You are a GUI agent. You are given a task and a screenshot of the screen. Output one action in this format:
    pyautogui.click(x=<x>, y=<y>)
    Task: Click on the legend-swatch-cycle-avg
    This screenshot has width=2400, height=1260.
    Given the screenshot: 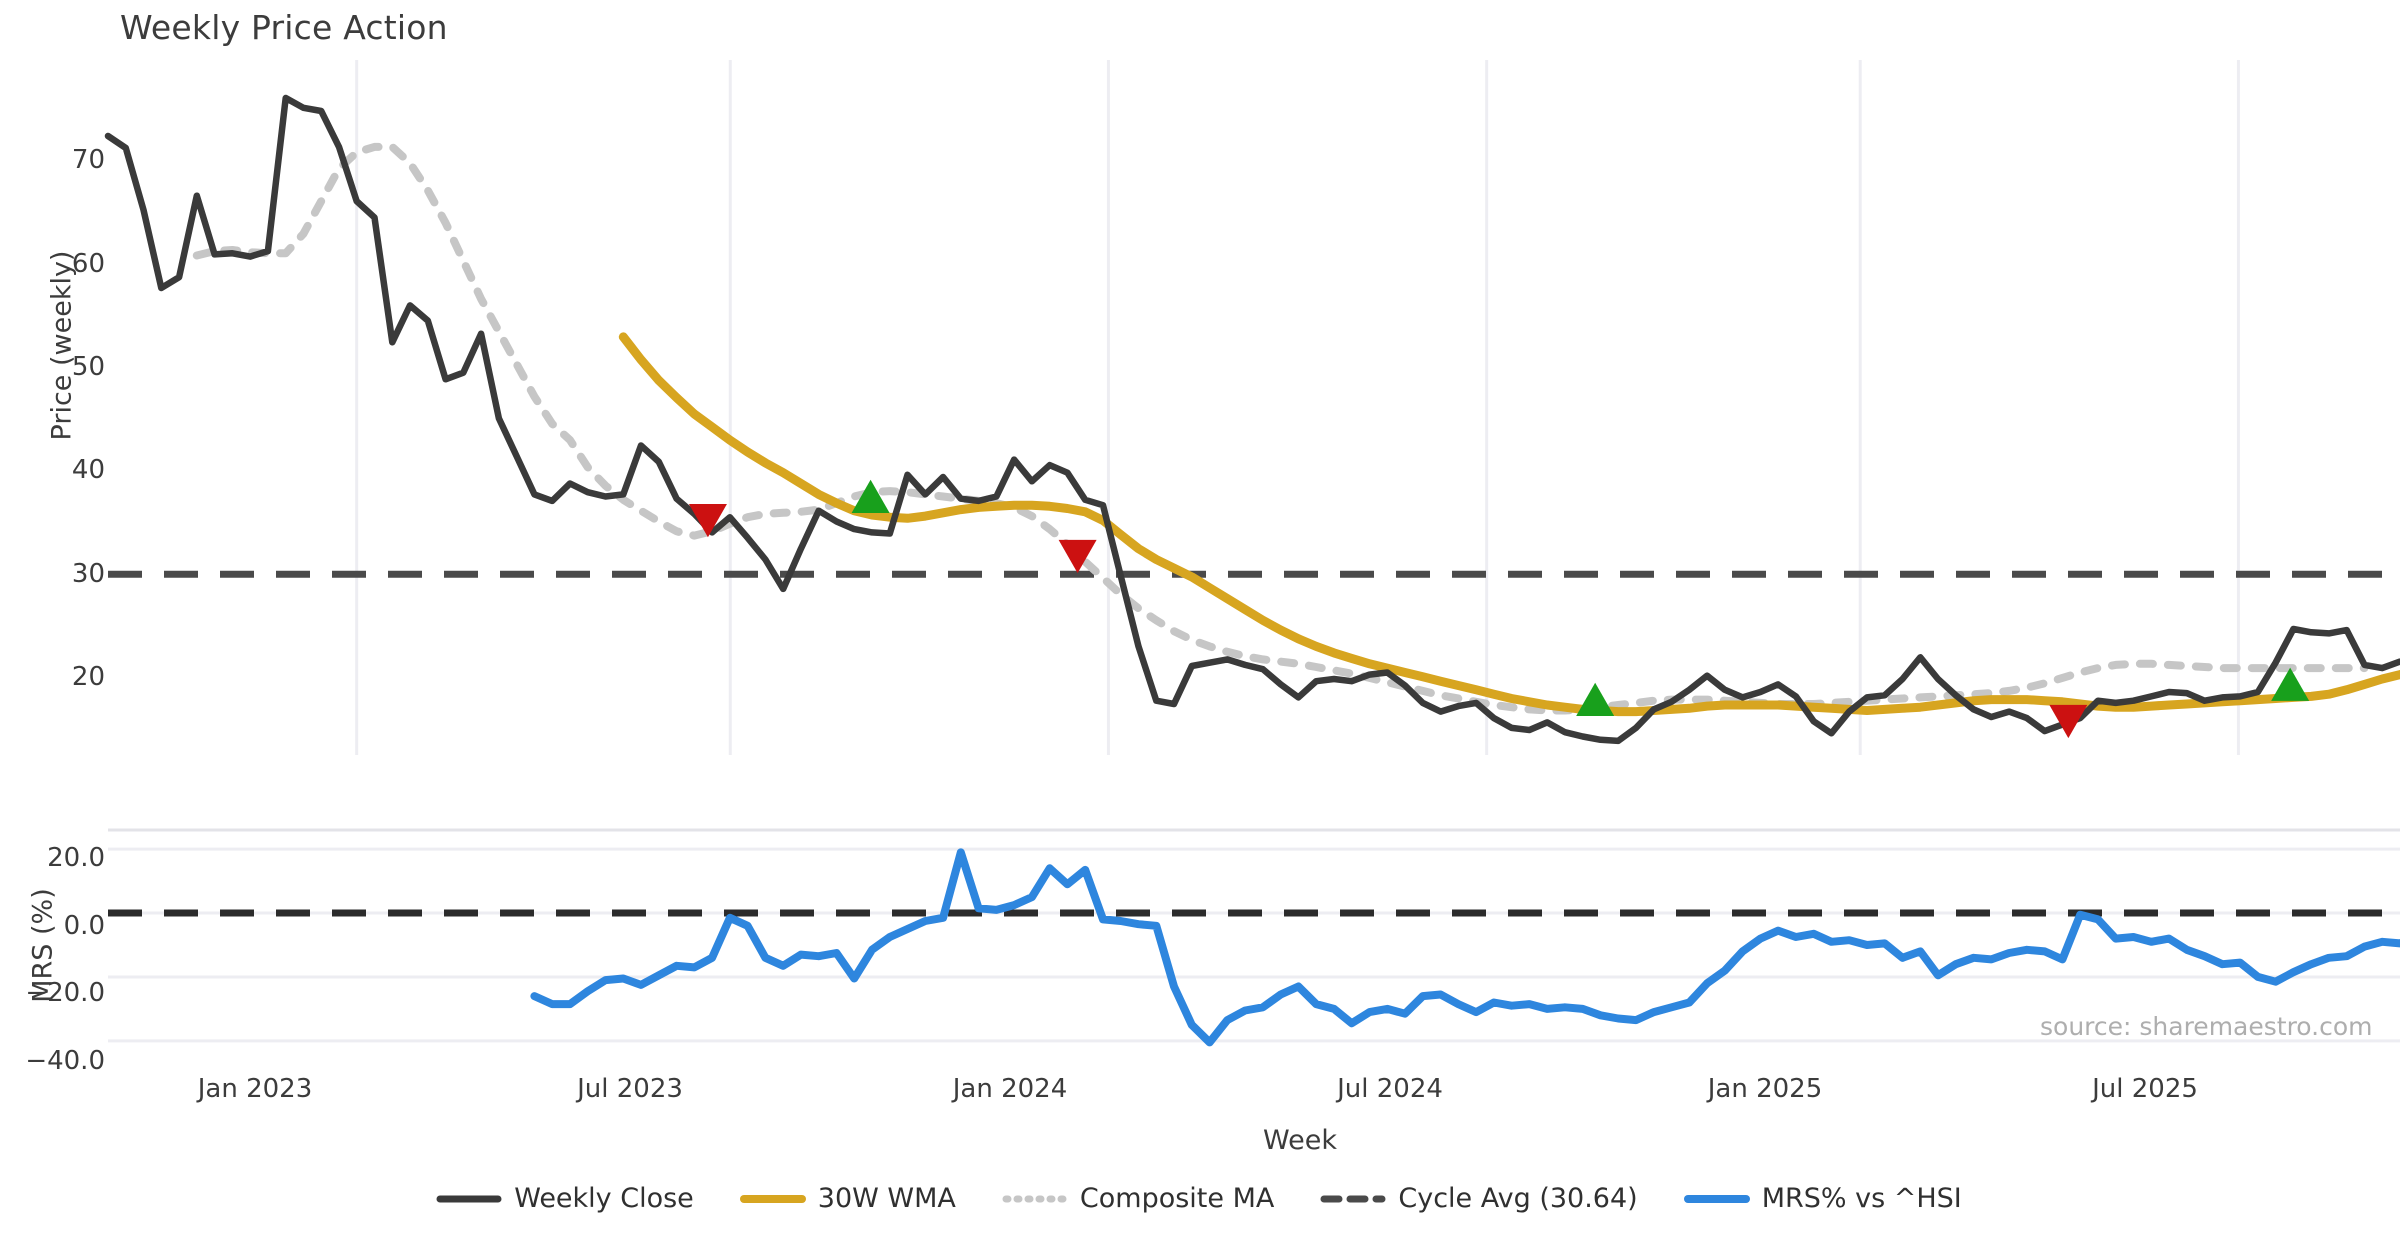 What is the action you would take?
    pyautogui.click(x=1353, y=1199)
    